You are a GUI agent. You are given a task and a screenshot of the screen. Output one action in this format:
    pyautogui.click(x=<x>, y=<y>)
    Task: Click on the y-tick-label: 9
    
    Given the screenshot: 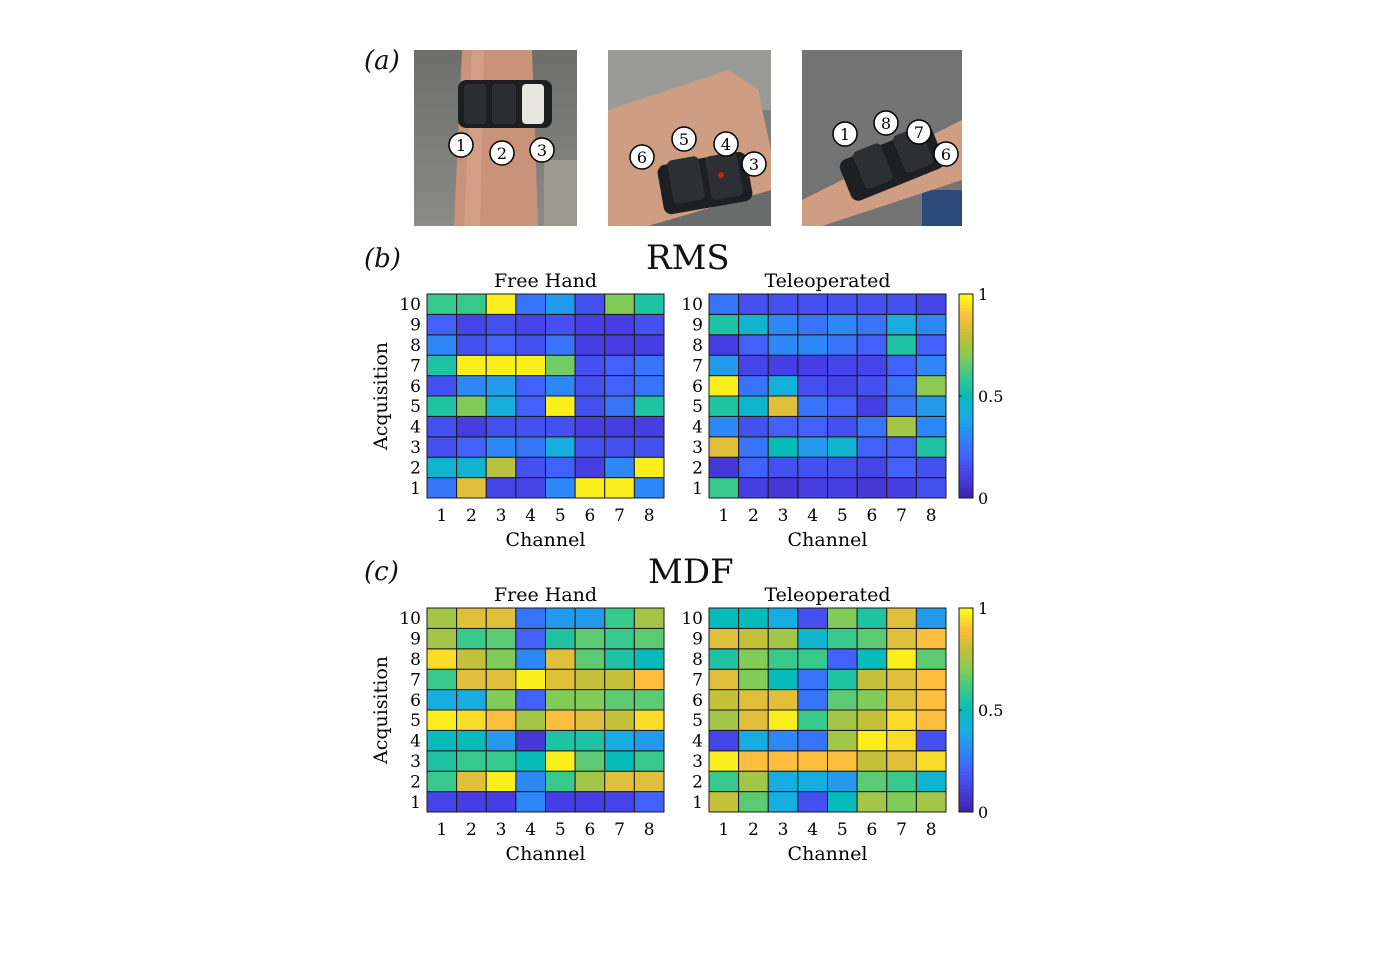 What is the action you would take?
    pyautogui.click(x=415, y=326)
    